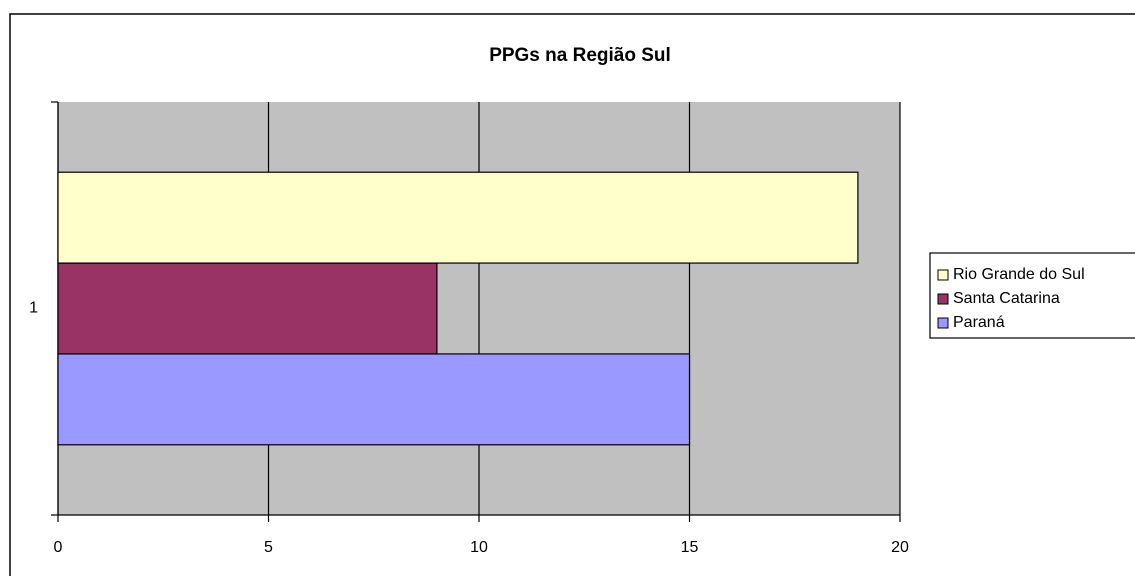 This screenshot has width=1135, height=581. Describe the element at coordinates (1019, 274) in the screenshot. I see `legend-label: Rio Grande do Sul` at that location.